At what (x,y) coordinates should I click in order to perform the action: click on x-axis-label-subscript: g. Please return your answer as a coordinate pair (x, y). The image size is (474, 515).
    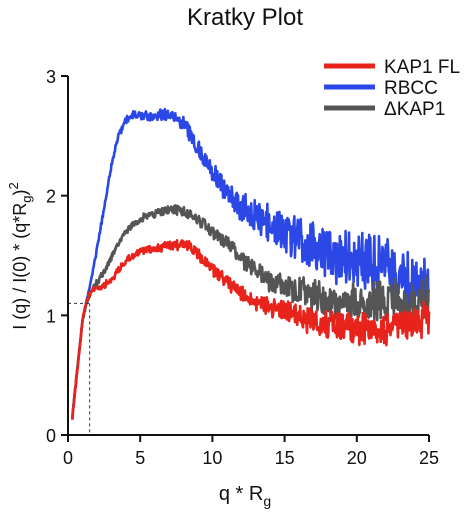
    Looking at the image, I should click on (267, 501).